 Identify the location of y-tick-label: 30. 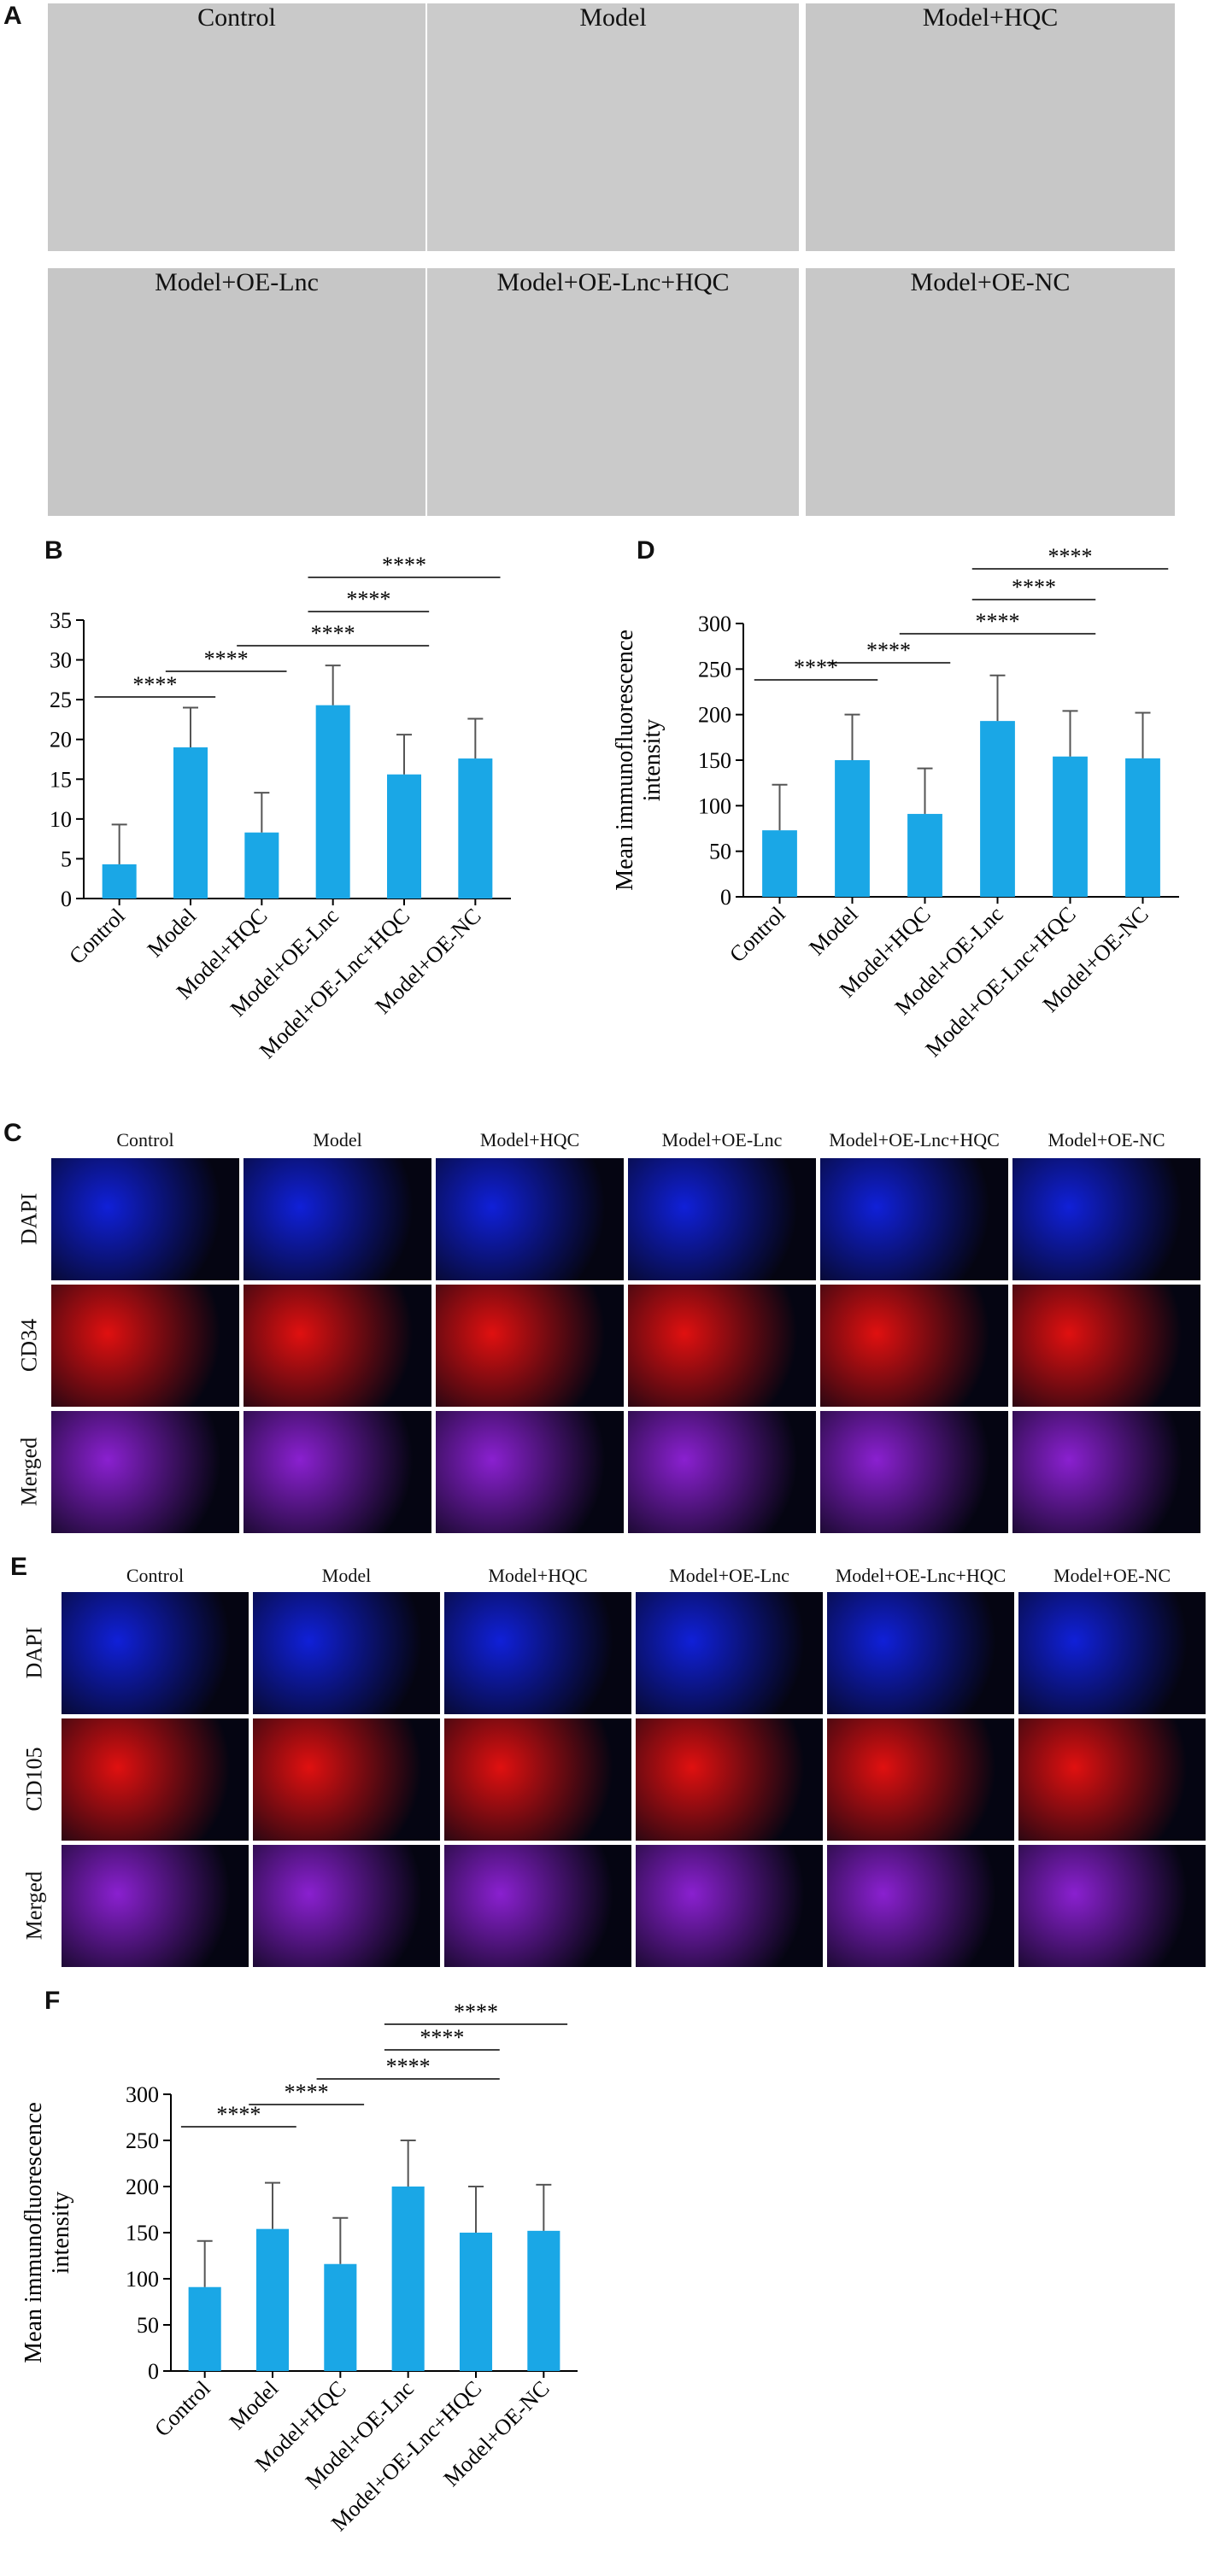
(61, 660).